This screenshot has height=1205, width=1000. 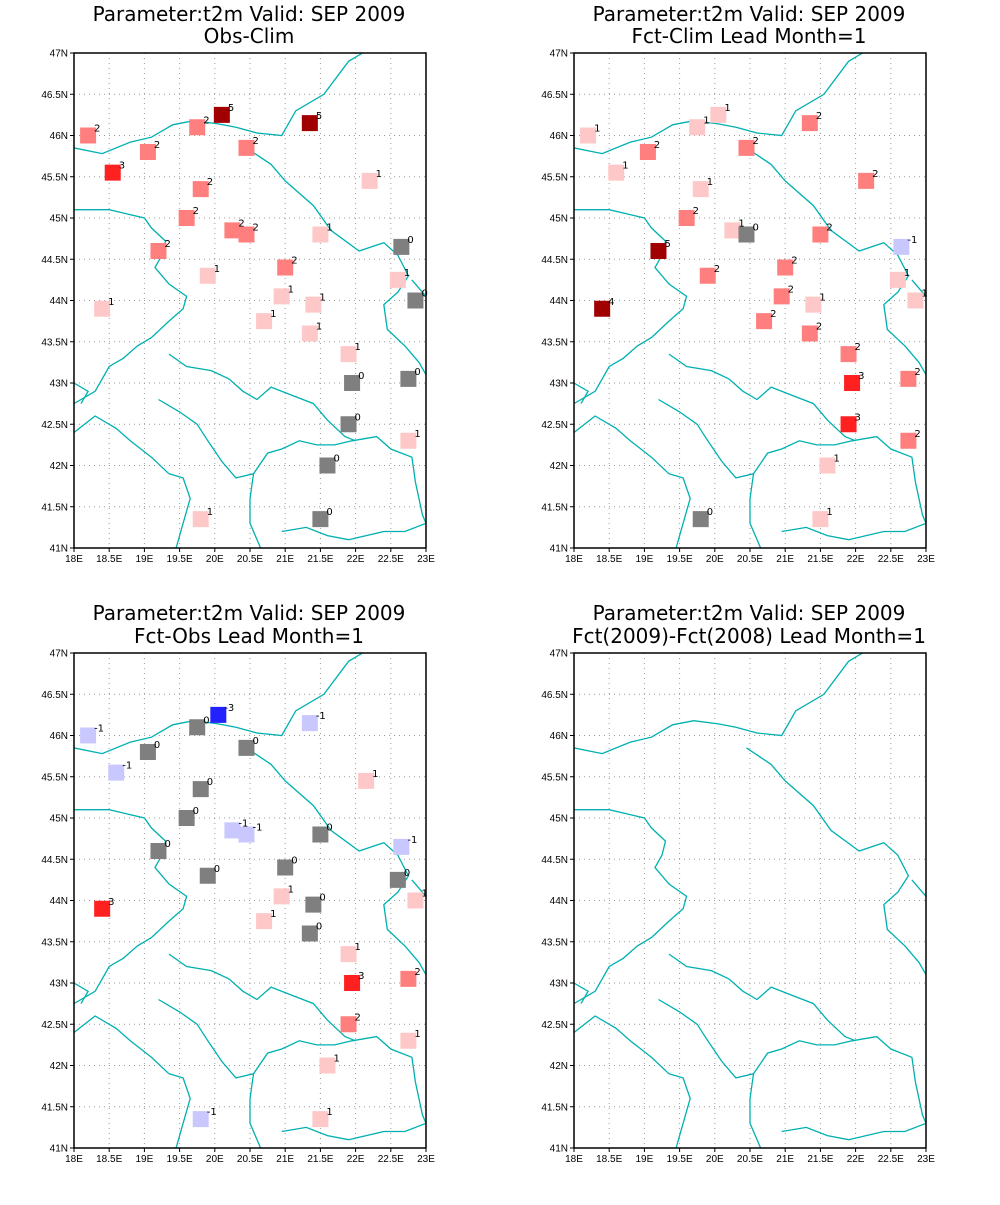 What do you see at coordinates (249, 14) in the screenshot?
I see `panel-title: Parameter:t2m Valid: SEP 2009` at bounding box center [249, 14].